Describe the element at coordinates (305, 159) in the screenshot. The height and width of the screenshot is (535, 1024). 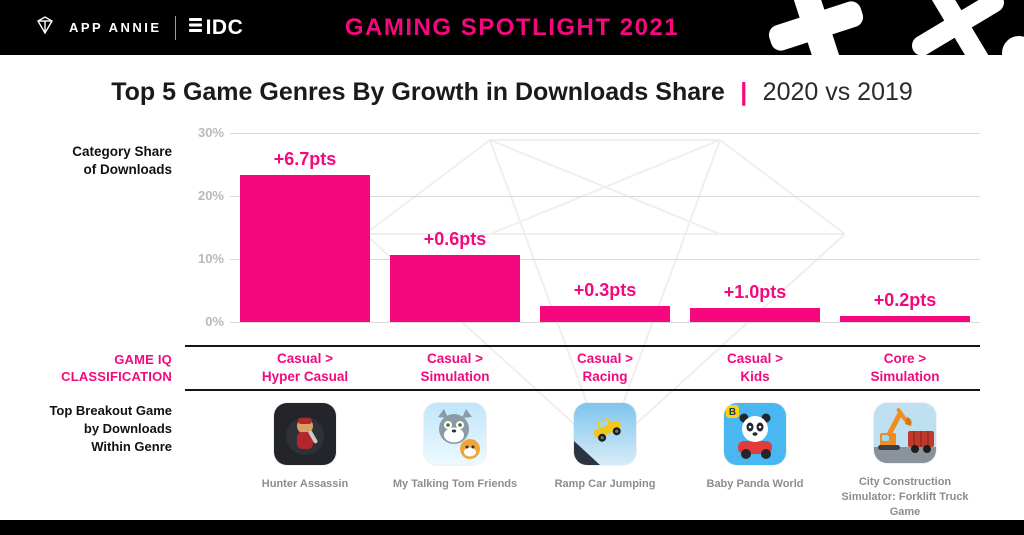
I see `growth-label: +6.7pts` at that location.